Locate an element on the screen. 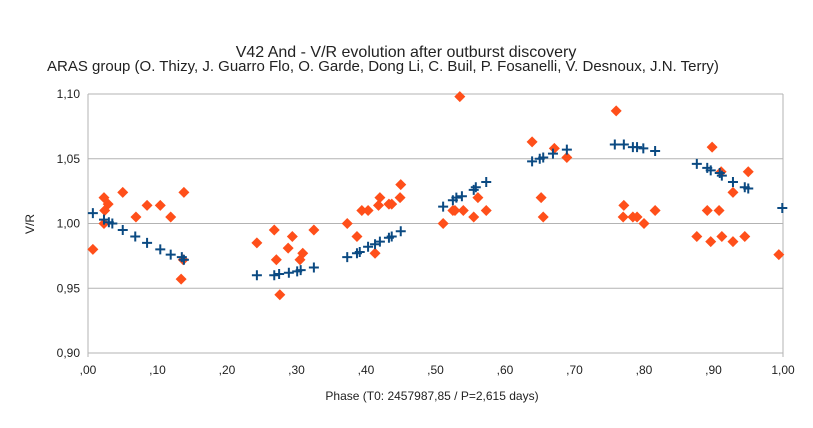  x-tick-label: ,20 is located at coordinates (227, 370).